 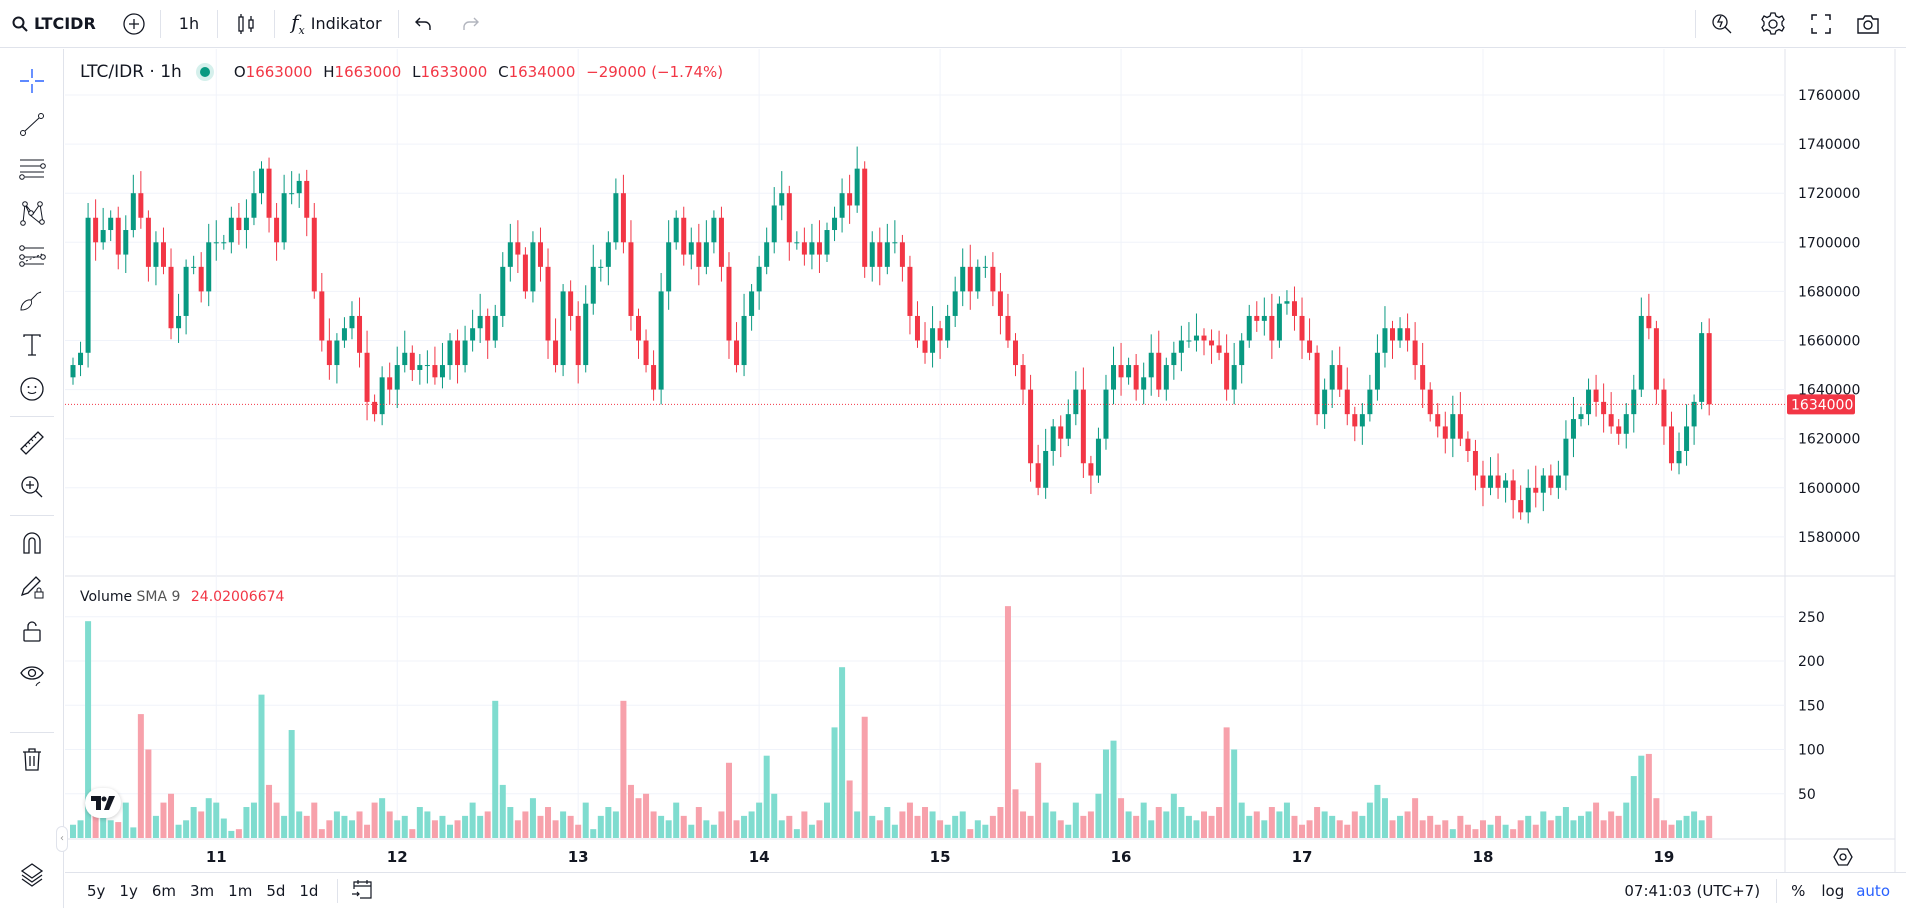 What do you see at coordinates (1873, 890) in the screenshot?
I see `auto-scale-toggle: auto` at bounding box center [1873, 890].